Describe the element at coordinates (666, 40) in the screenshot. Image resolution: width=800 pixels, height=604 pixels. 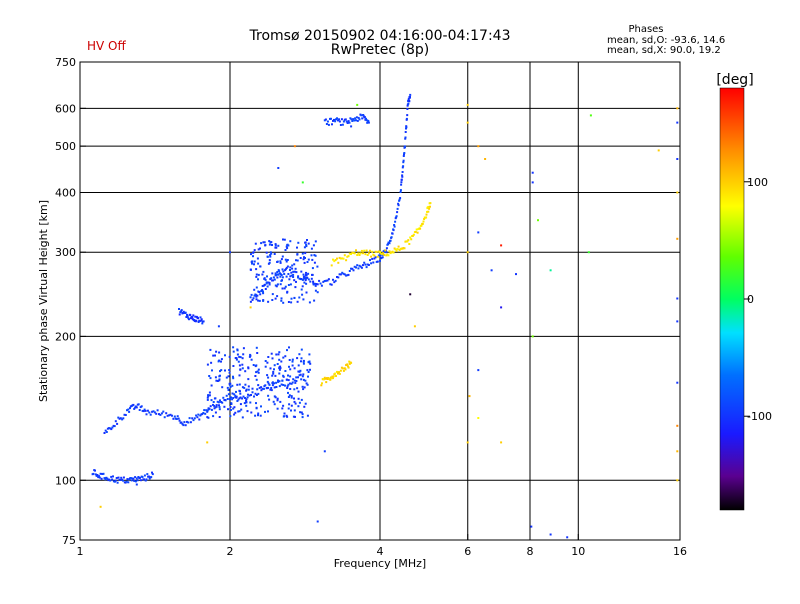
I see `phases-o-line: mean, sd,O: -93.6, 14.6` at that location.